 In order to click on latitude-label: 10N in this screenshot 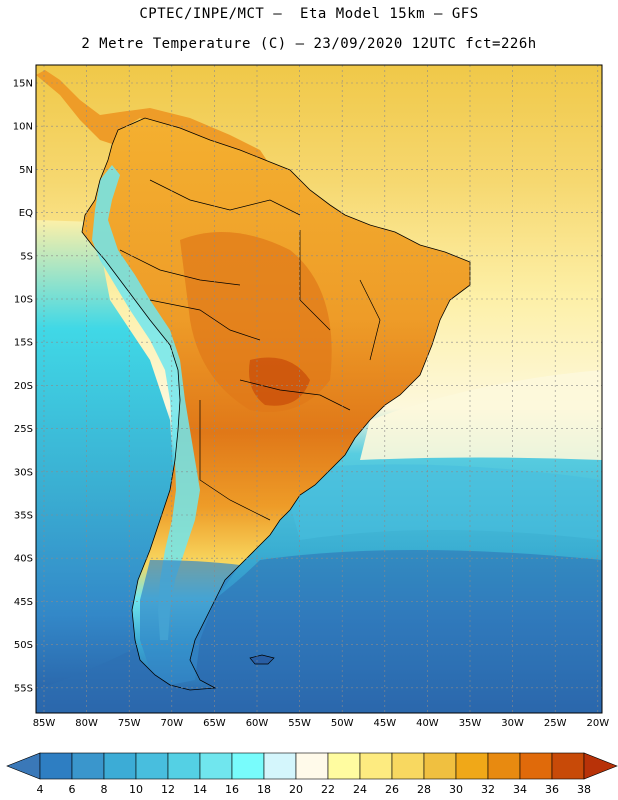, I will do `click(23, 127)`.